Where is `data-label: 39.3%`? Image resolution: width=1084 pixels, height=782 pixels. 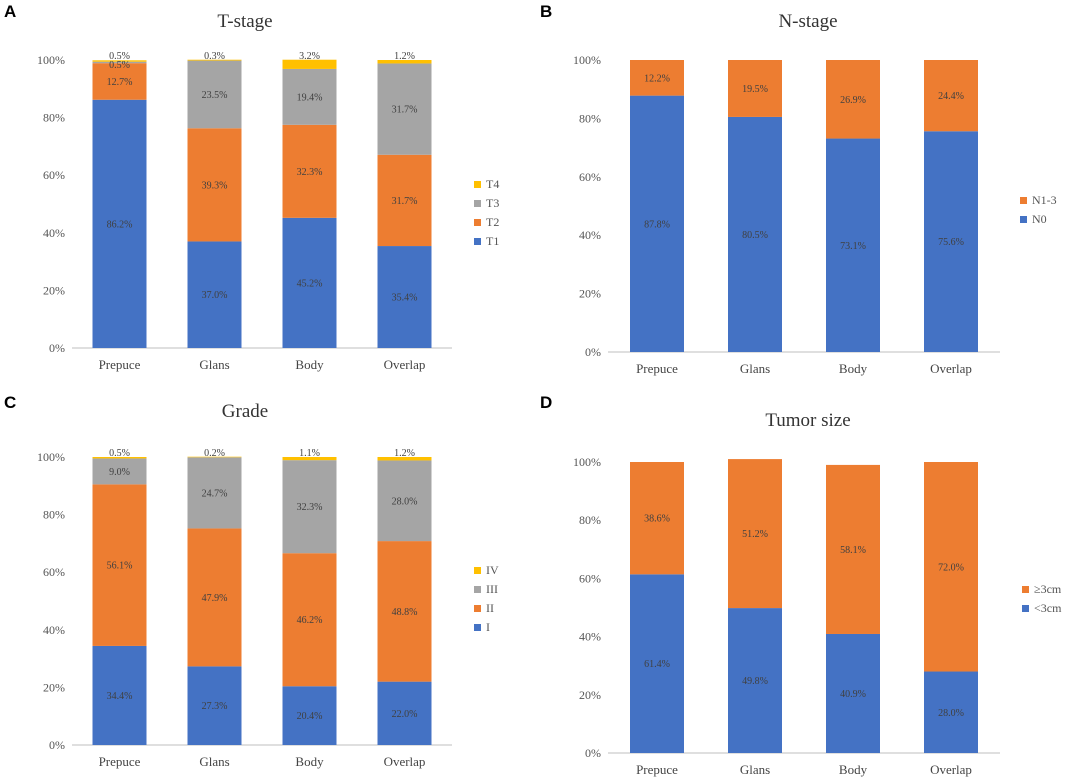
data-label: 39.3% is located at coordinates (215, 185).